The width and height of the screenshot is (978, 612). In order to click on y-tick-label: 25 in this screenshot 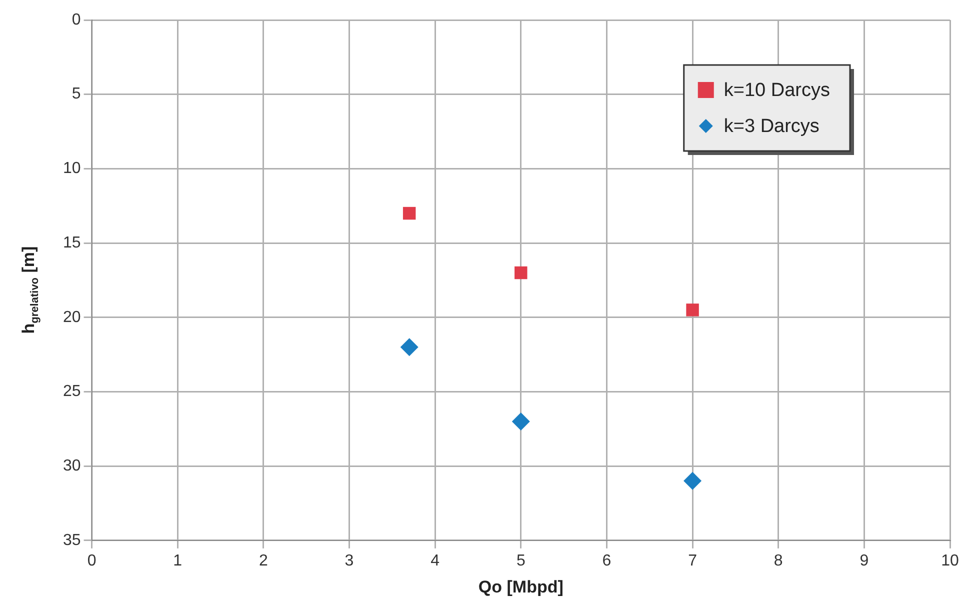, I will do `click(72, 391)`.